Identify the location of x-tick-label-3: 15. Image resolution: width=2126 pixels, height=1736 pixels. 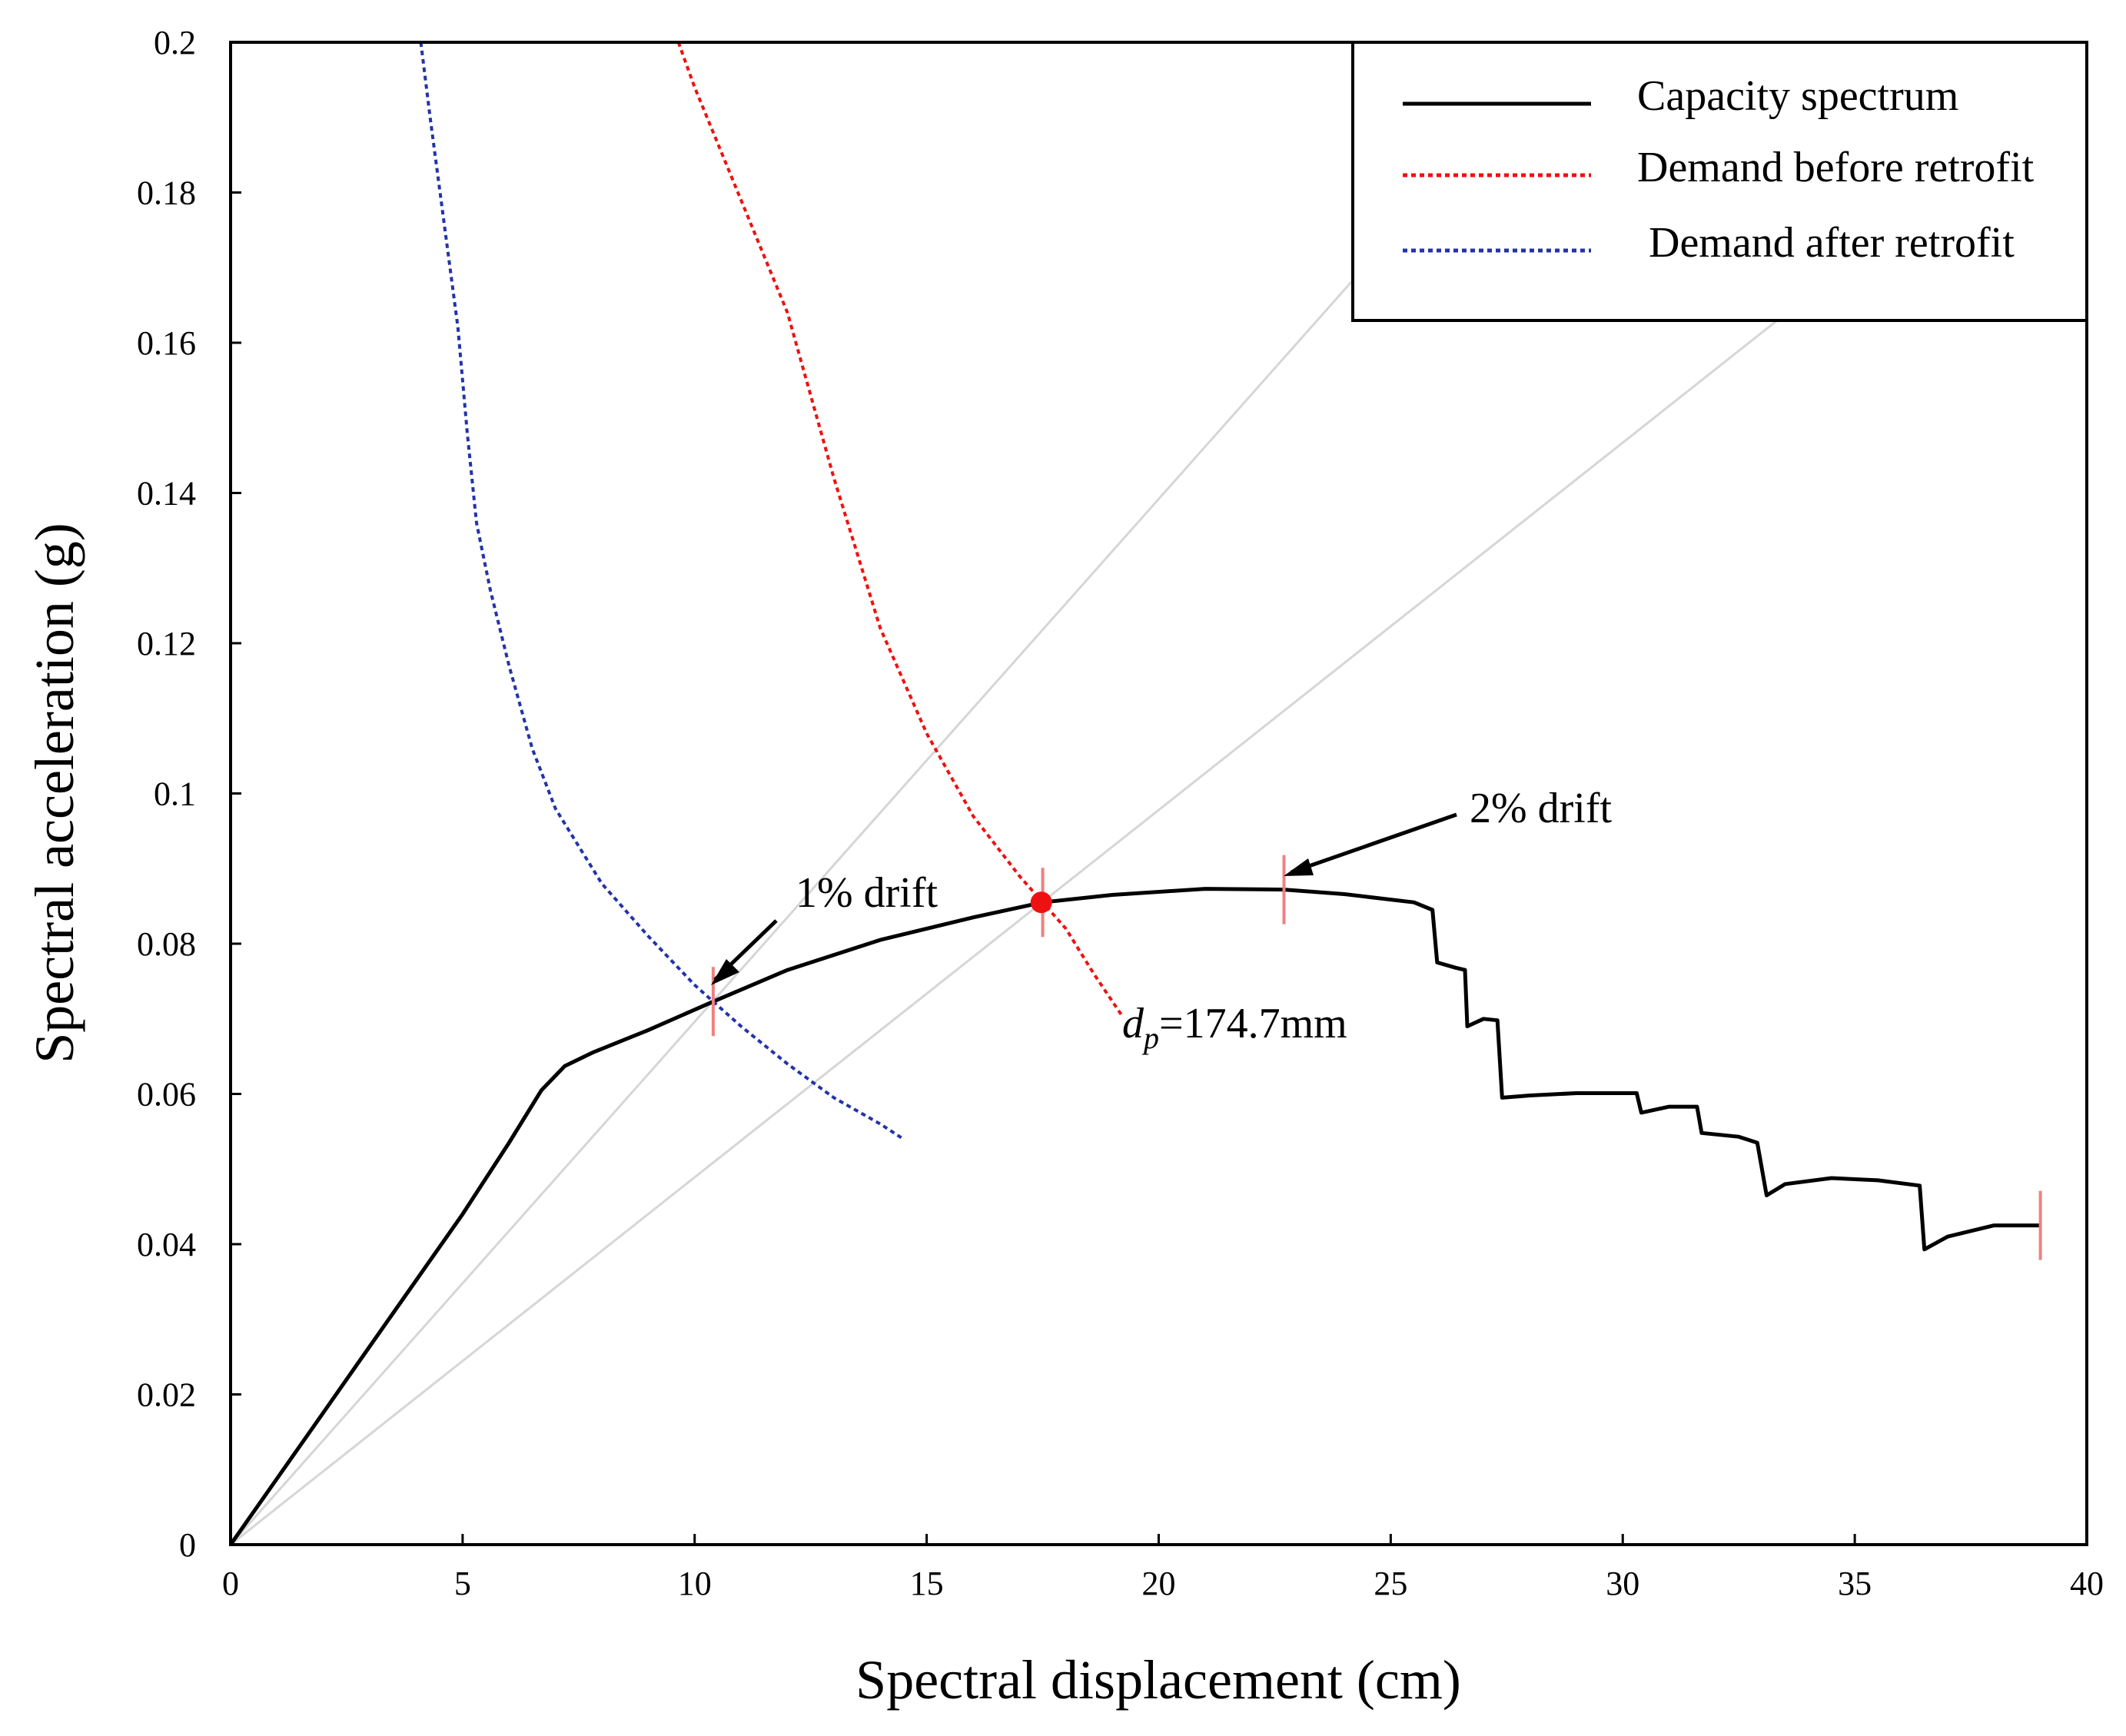
(927, 1584).